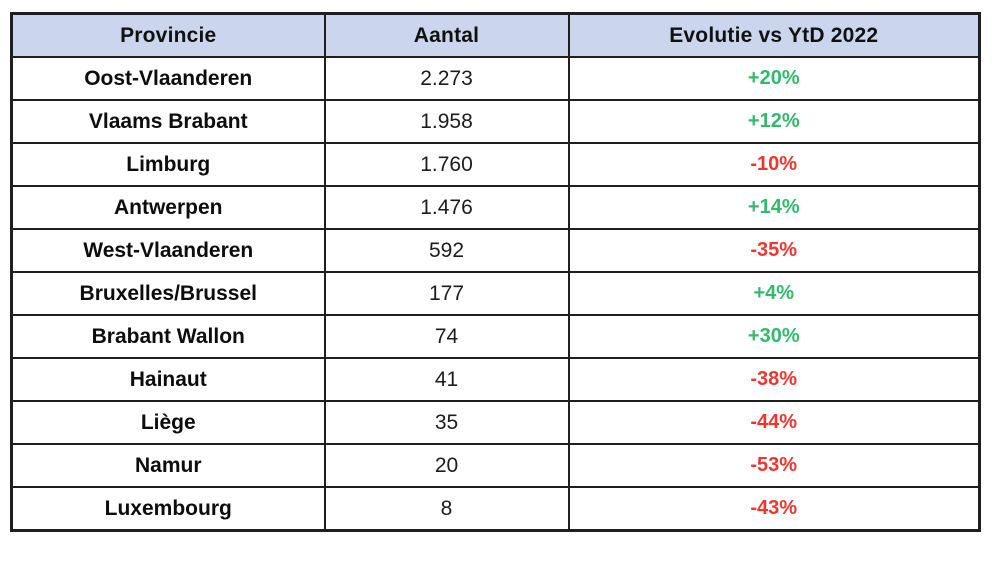  I want to click on province-cell: Namur, so click(168, 465).